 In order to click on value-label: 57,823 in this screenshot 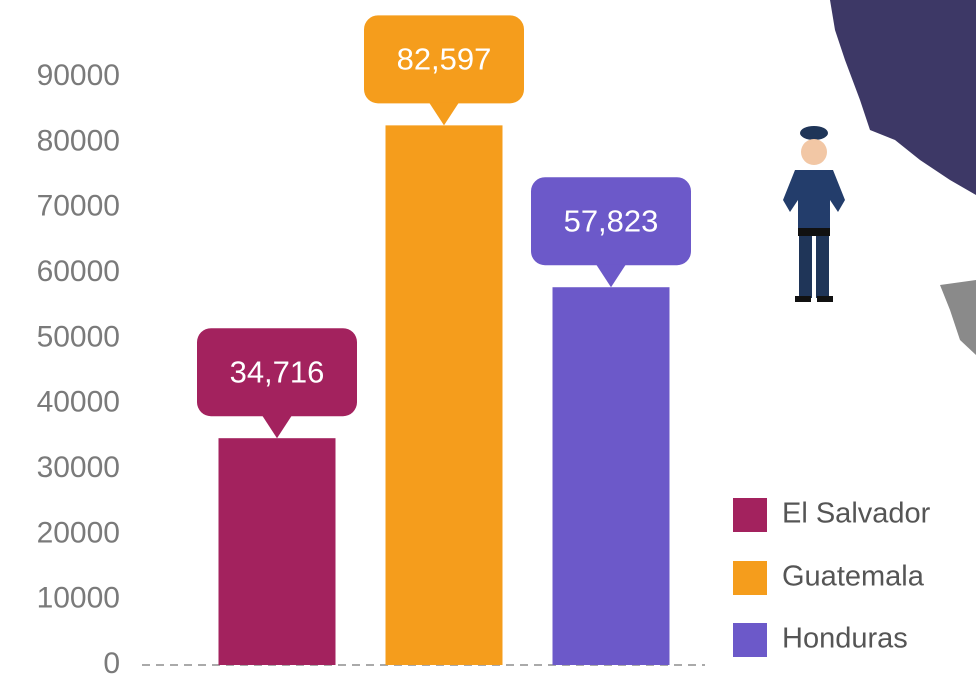, I will do `click(611, 220)`.